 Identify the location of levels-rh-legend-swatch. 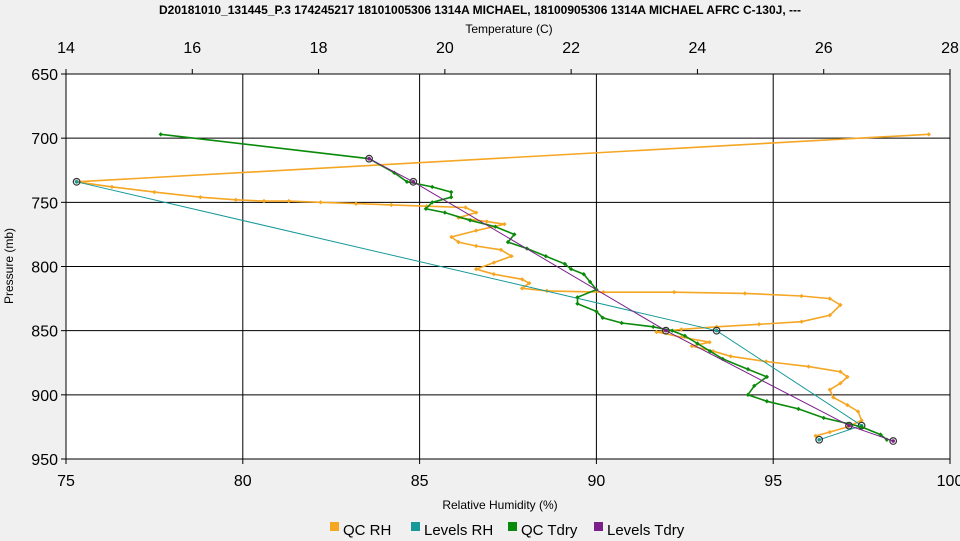
(415, 526).